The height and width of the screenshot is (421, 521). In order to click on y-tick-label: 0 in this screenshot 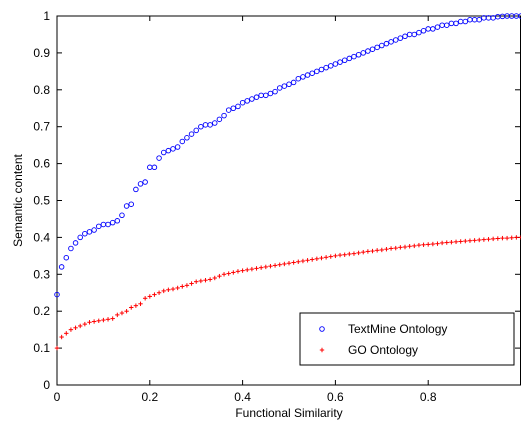, I will do `click(46, 385)`.